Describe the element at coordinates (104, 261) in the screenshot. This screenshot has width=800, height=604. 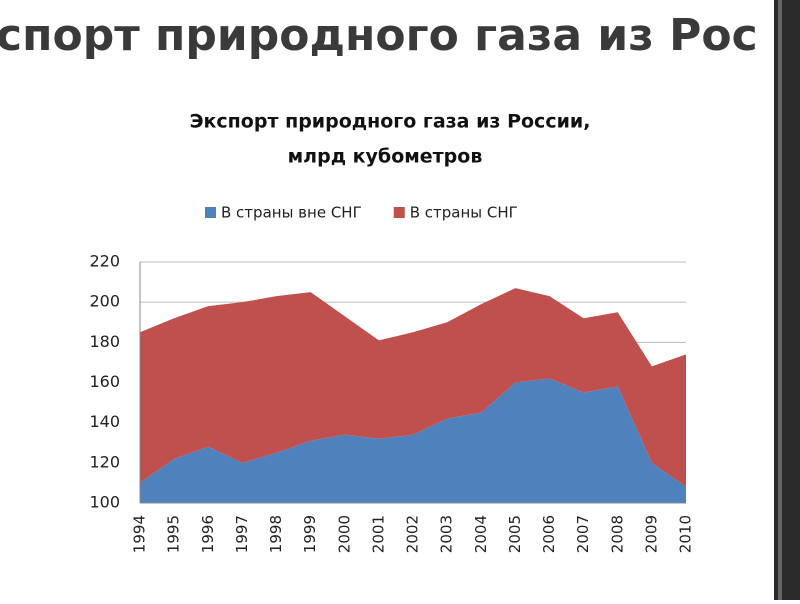
I see `y-tick-label: 220` at that location.